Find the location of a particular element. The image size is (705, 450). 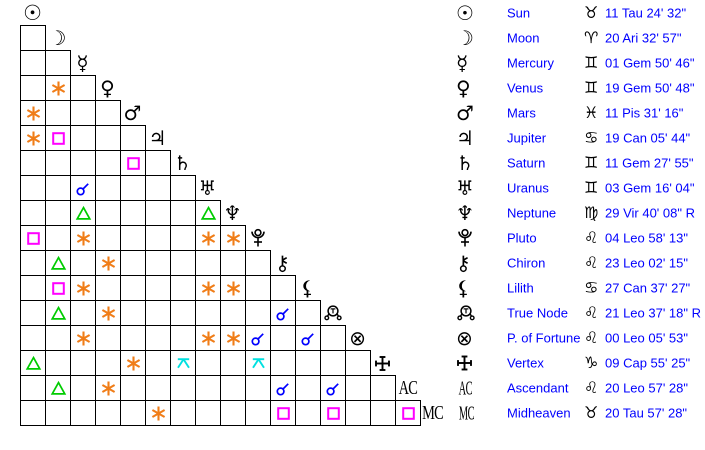

jupiter-icon: ♃ is located at coordinates (465, 137).